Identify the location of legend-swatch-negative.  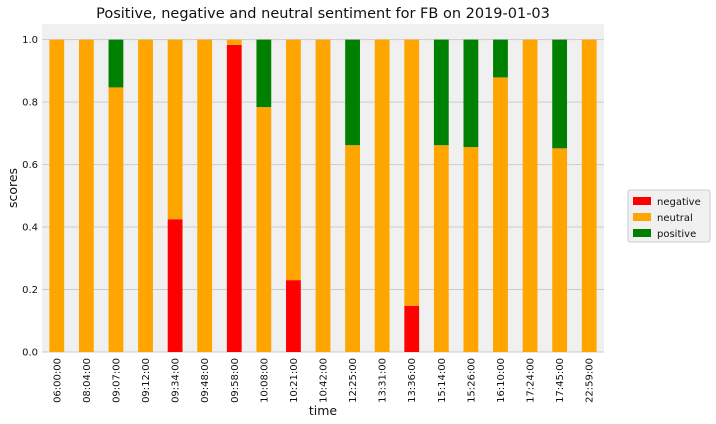
(642, 201).